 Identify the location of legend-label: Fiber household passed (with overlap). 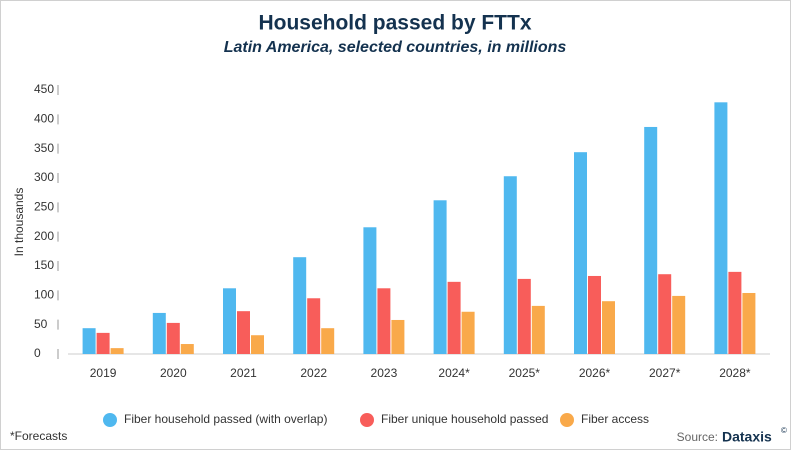
(225, 419).